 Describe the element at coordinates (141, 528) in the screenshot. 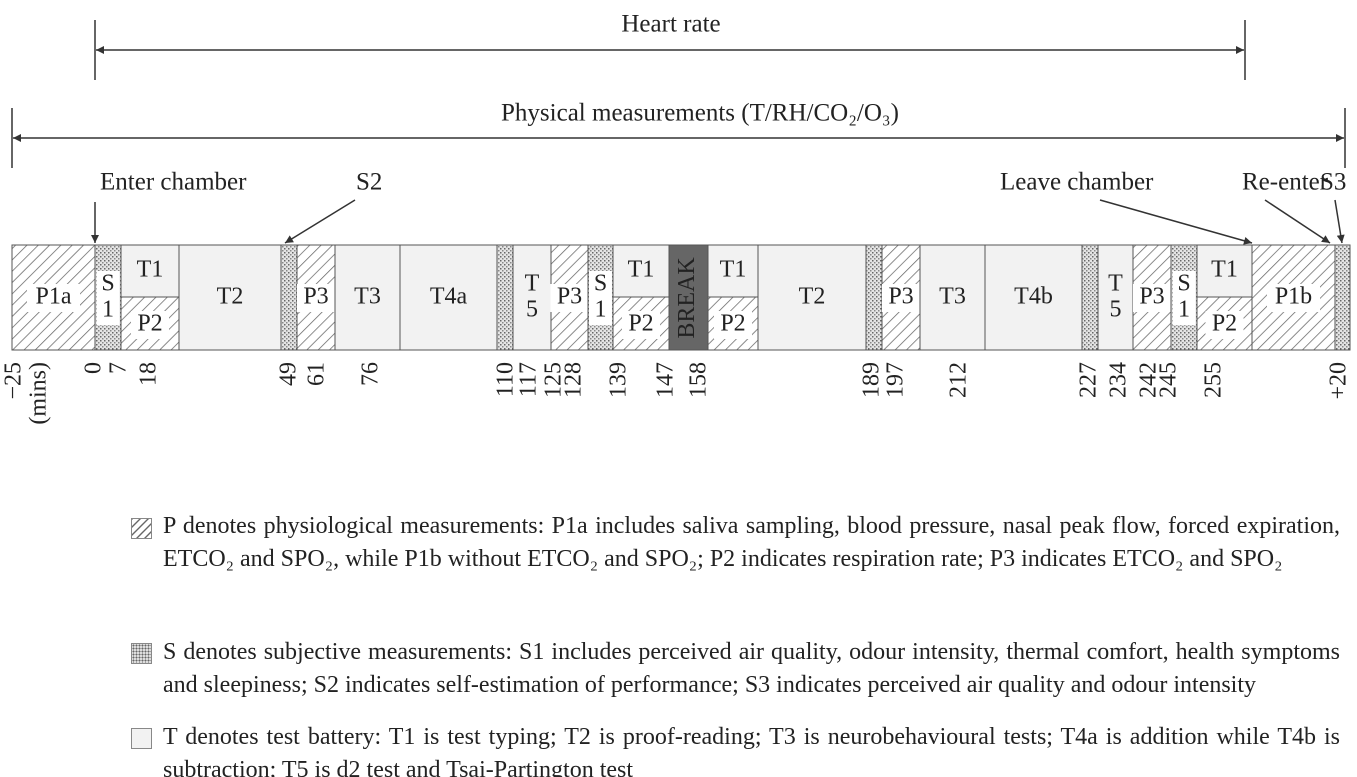

I see `legend-icon-p` at that location.